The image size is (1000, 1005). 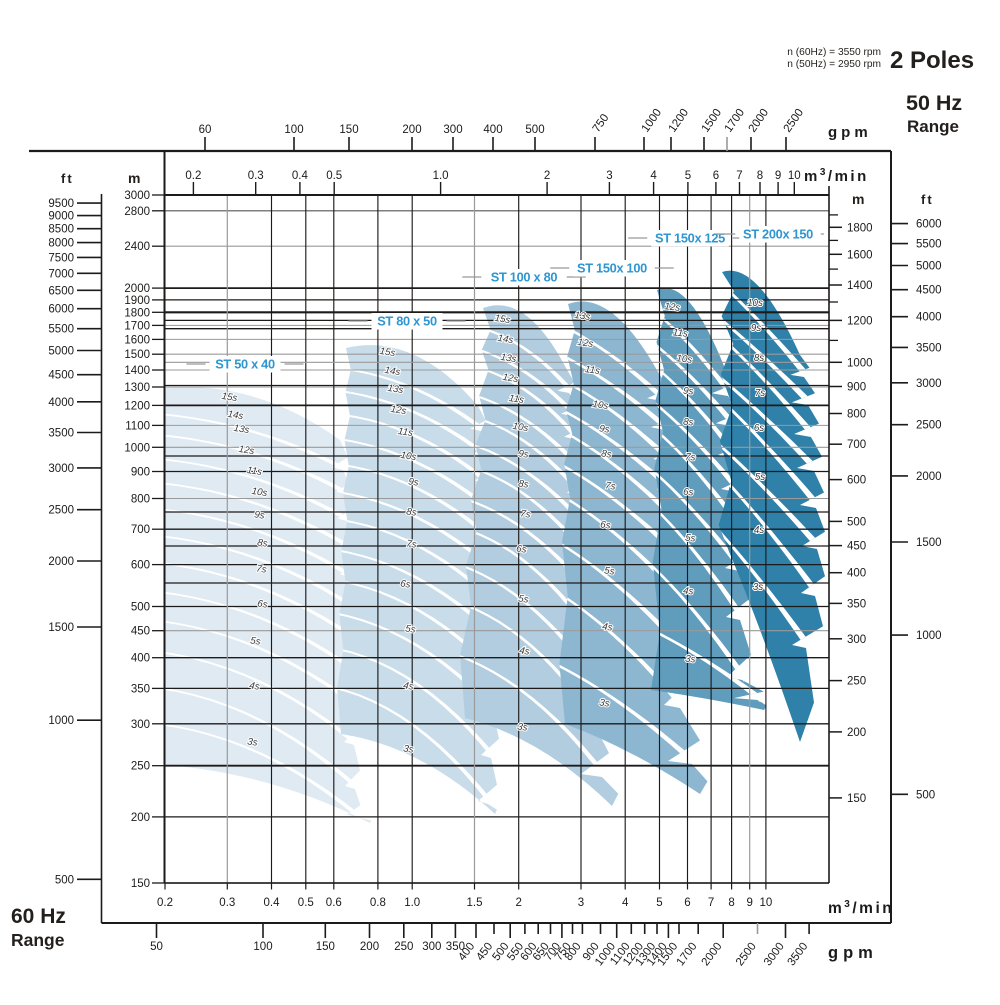 I want to click on svg-text: 250, so click(x=856, y=682).